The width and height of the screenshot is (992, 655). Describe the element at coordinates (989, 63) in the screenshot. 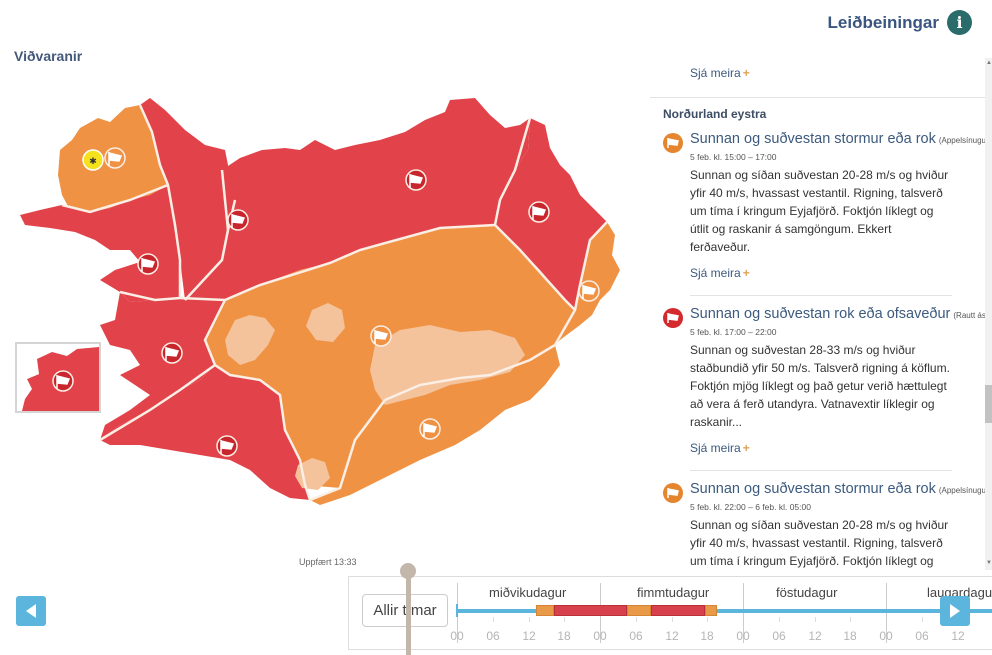

I see `scroll-up-arrow-icon: ▲` at that location.